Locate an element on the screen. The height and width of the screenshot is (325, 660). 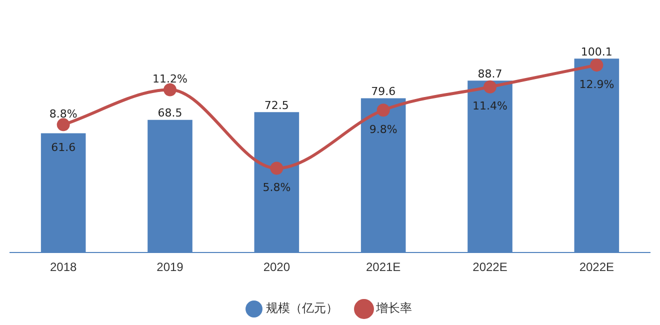
x-tick-label: 2020 is located at coordinates (276, 267).